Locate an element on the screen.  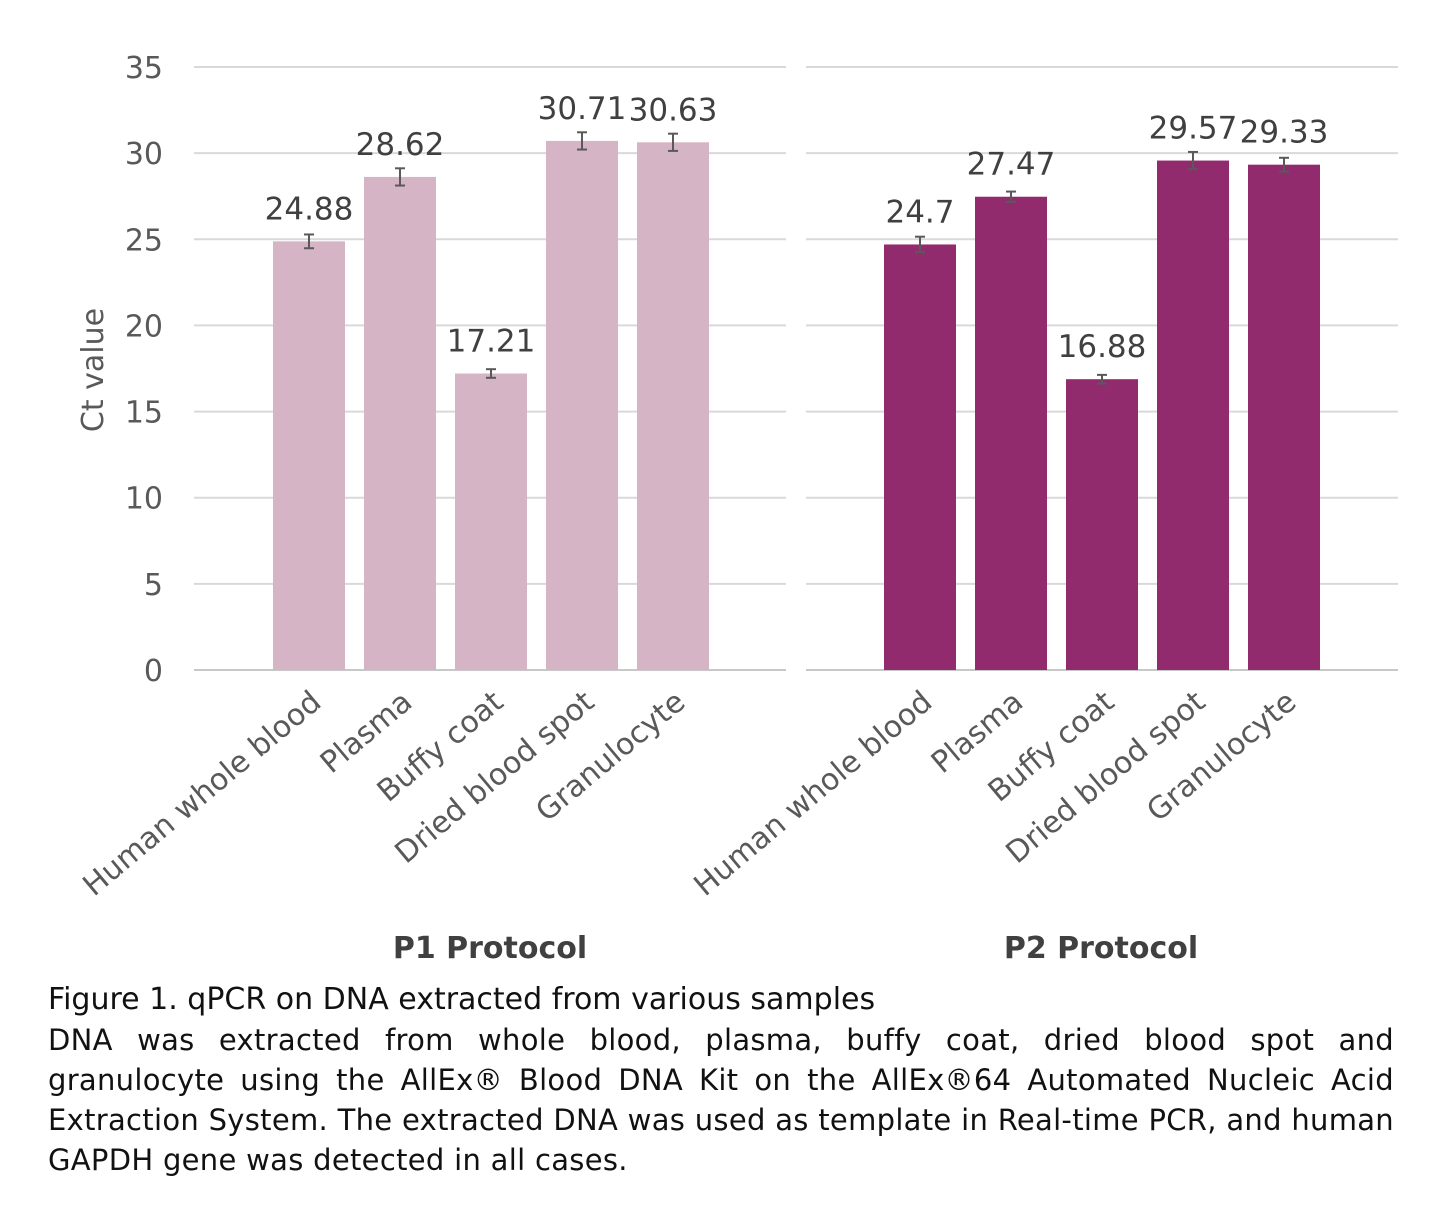
y-axis-label: Ct value is located at coordinates (93, 370).